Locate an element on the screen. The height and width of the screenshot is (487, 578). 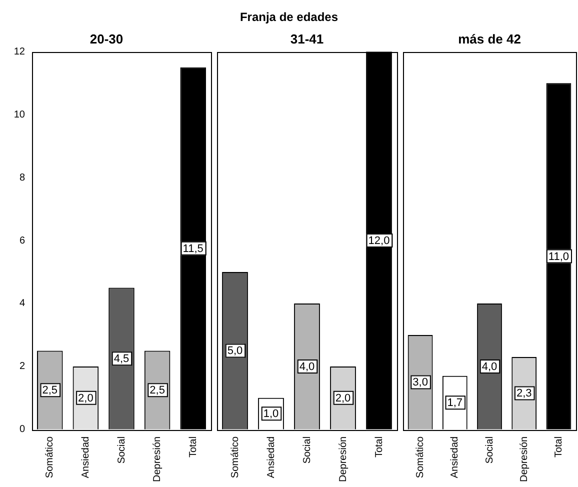
y-tick-label: 6 is located at coordinates (22, 240).